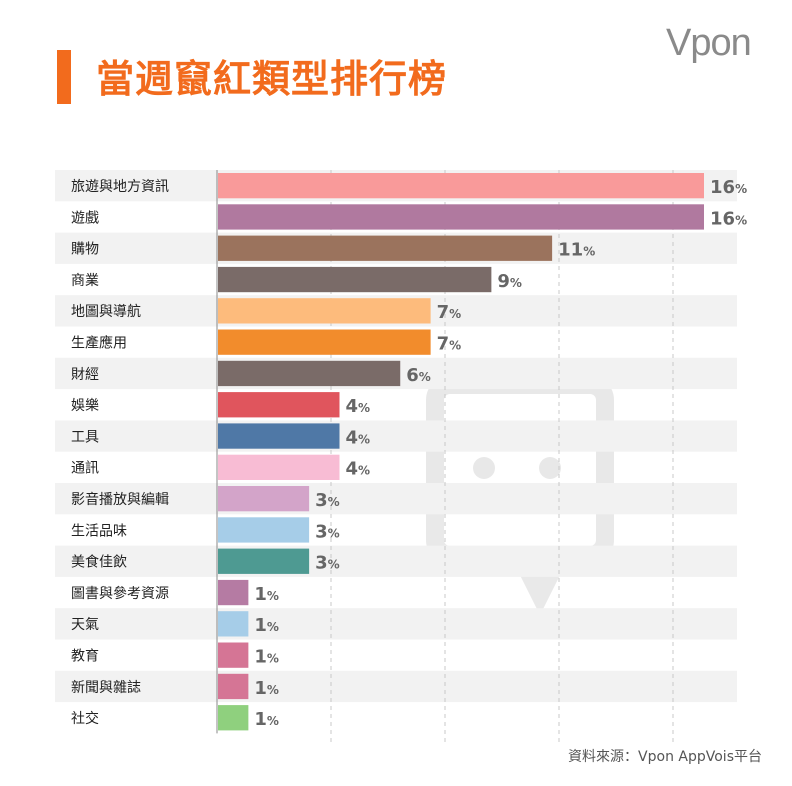 This screenshot has height=786, width=792. Describe the element at coordinates (709, 43) in the screenshot. I see `vpon-logo: Vpon` at that location.